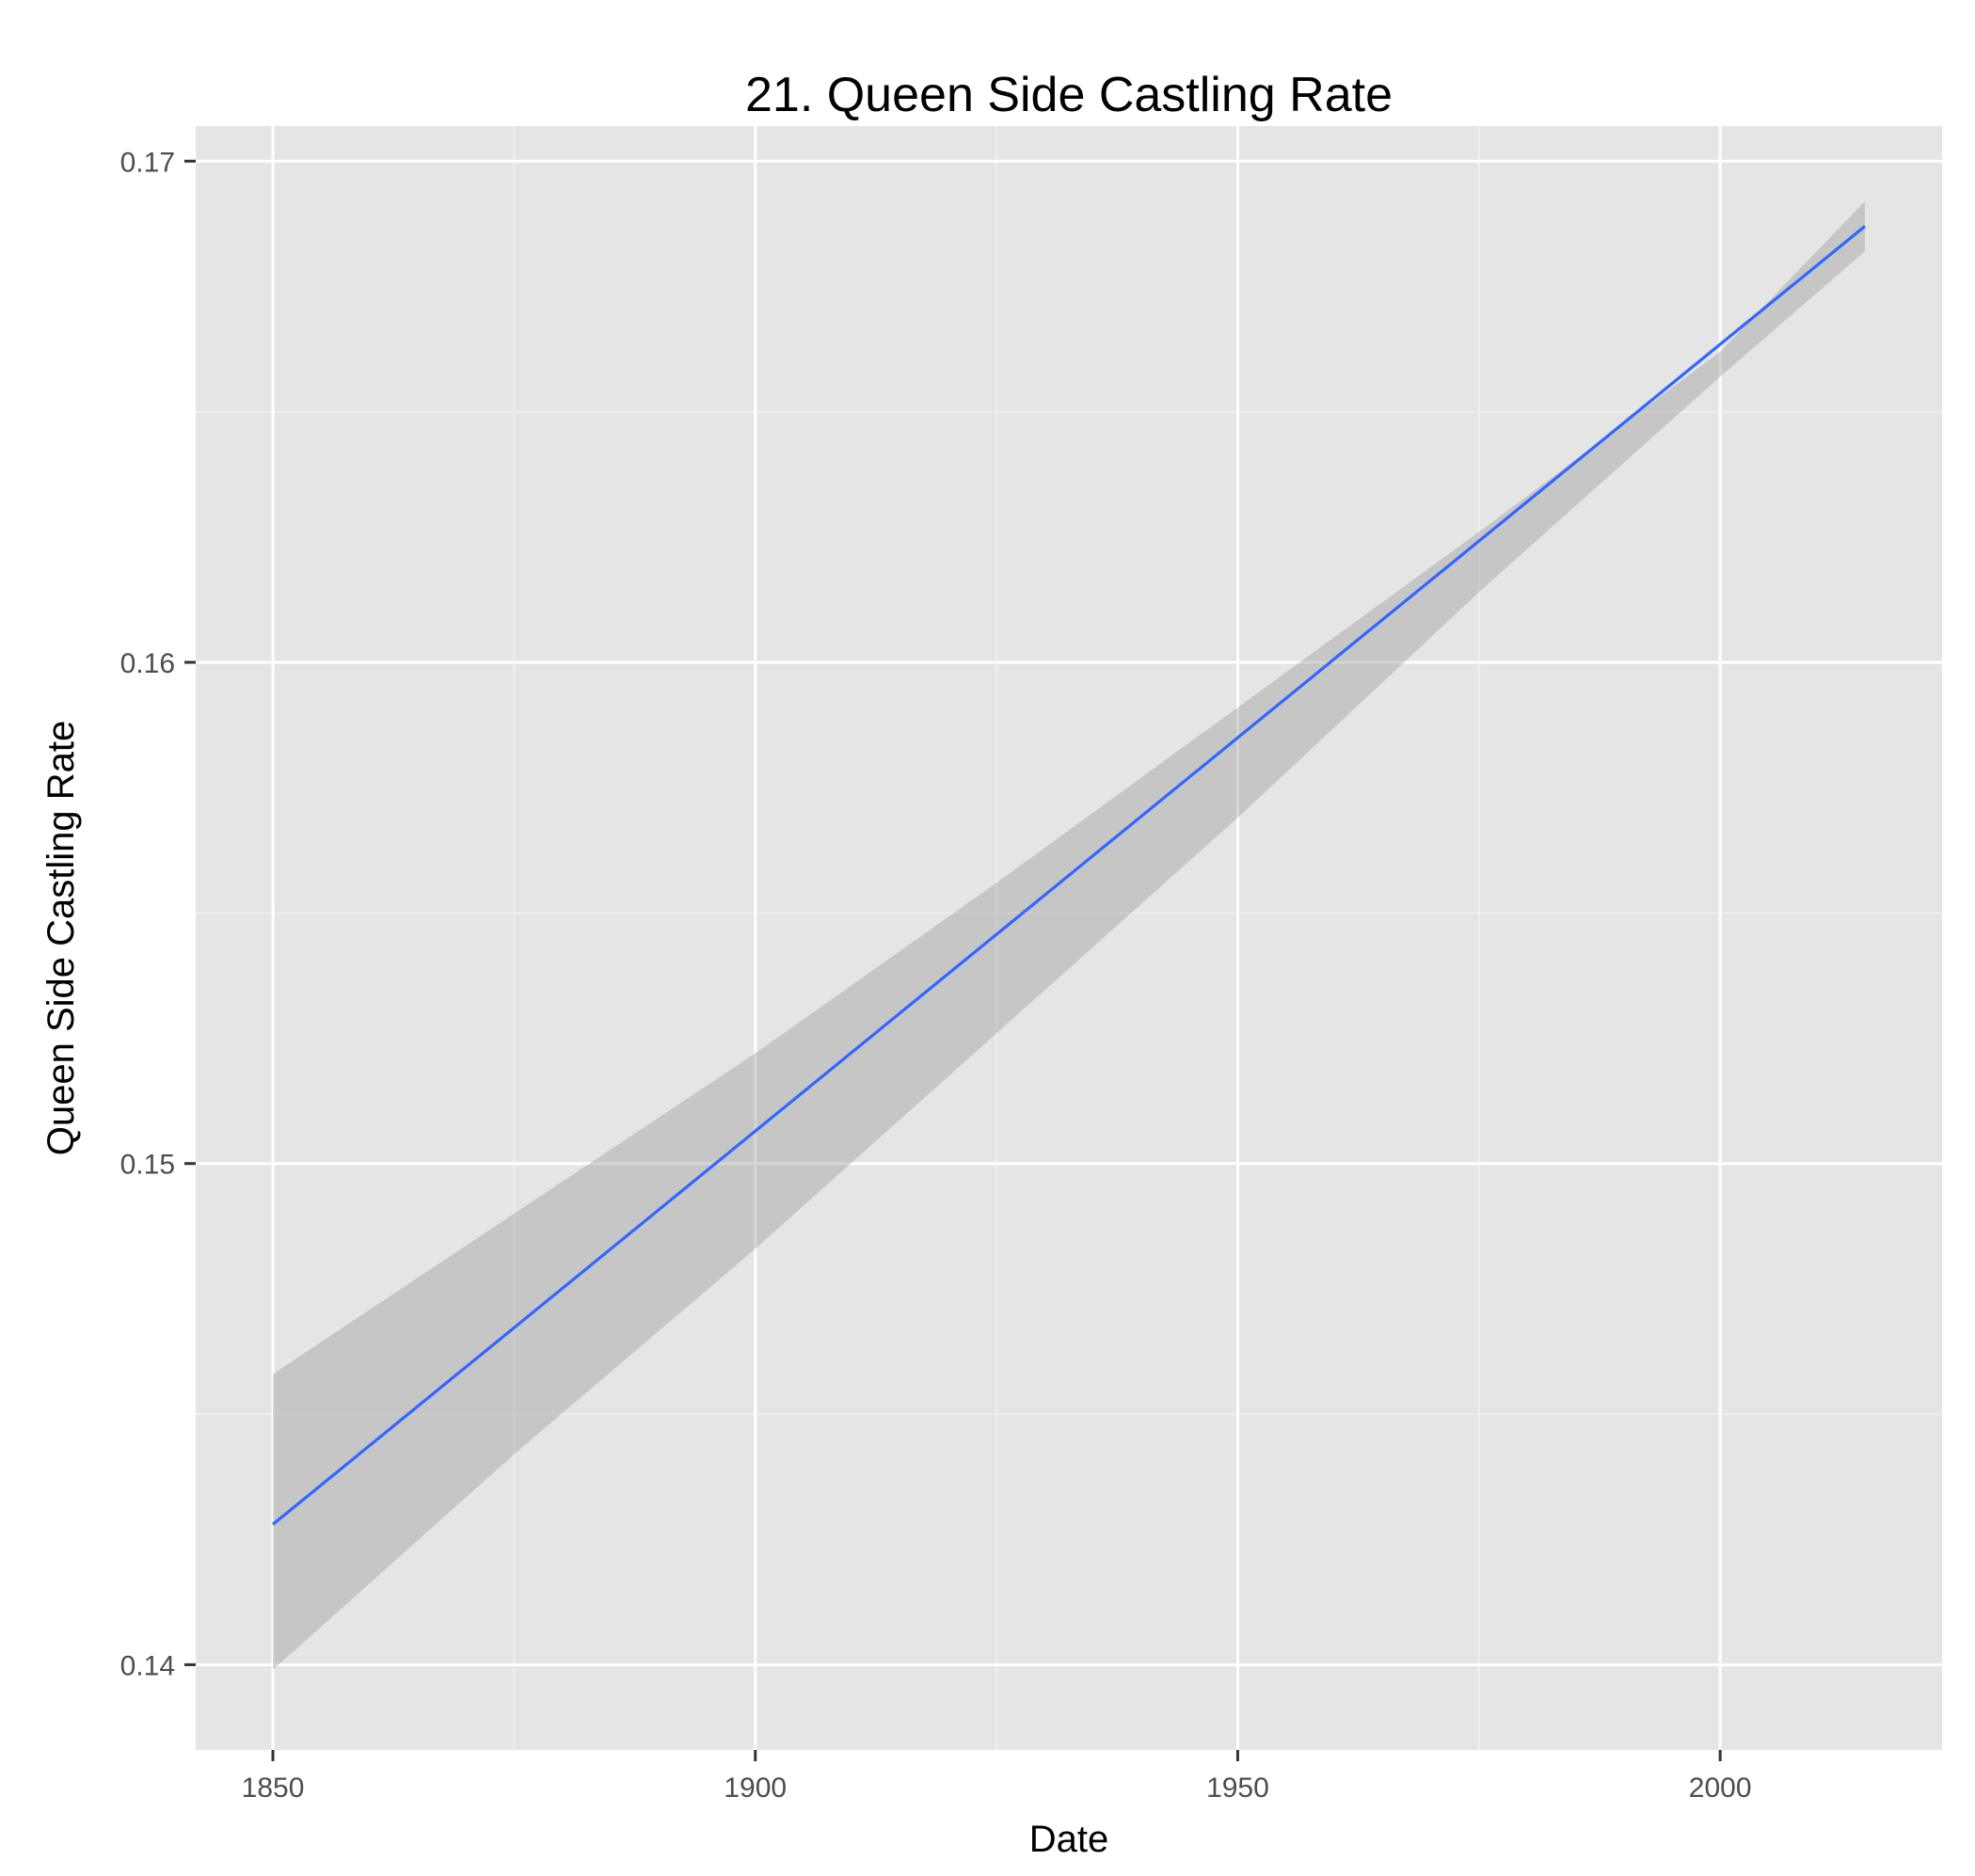  Describe the element at coordinates (158, 914) in the screenshot. I see `y-axis-ticks: 0.14 0.15 0.16 0.17` at that location.